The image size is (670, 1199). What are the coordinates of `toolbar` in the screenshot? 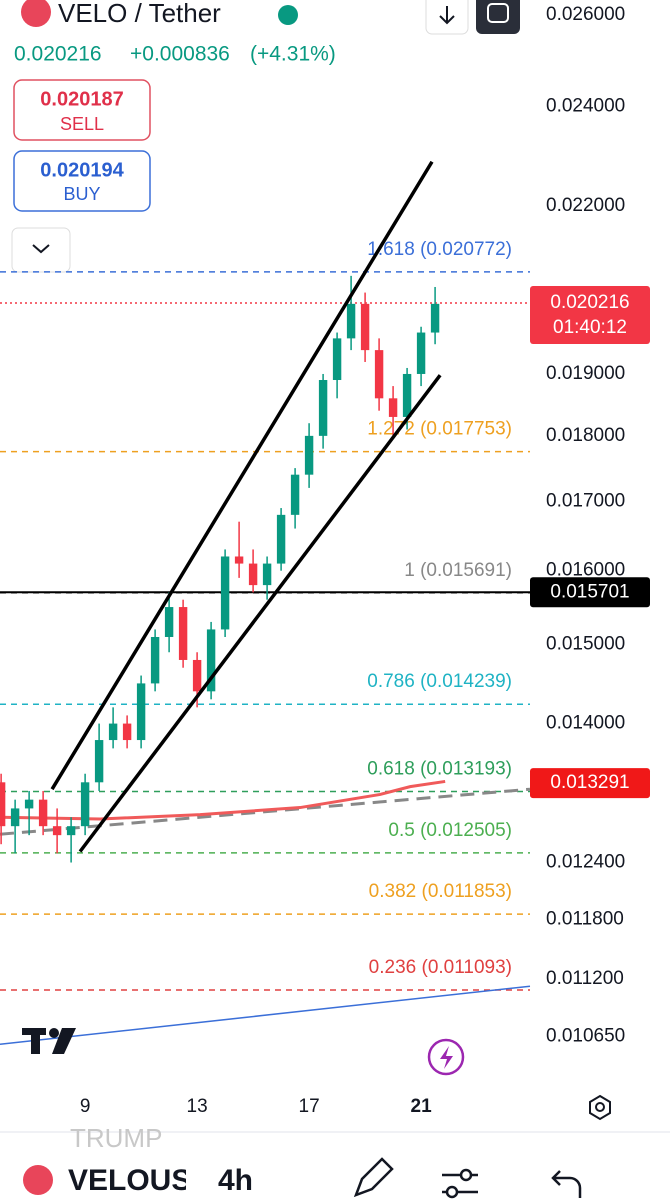 It's located at (335, 1174).